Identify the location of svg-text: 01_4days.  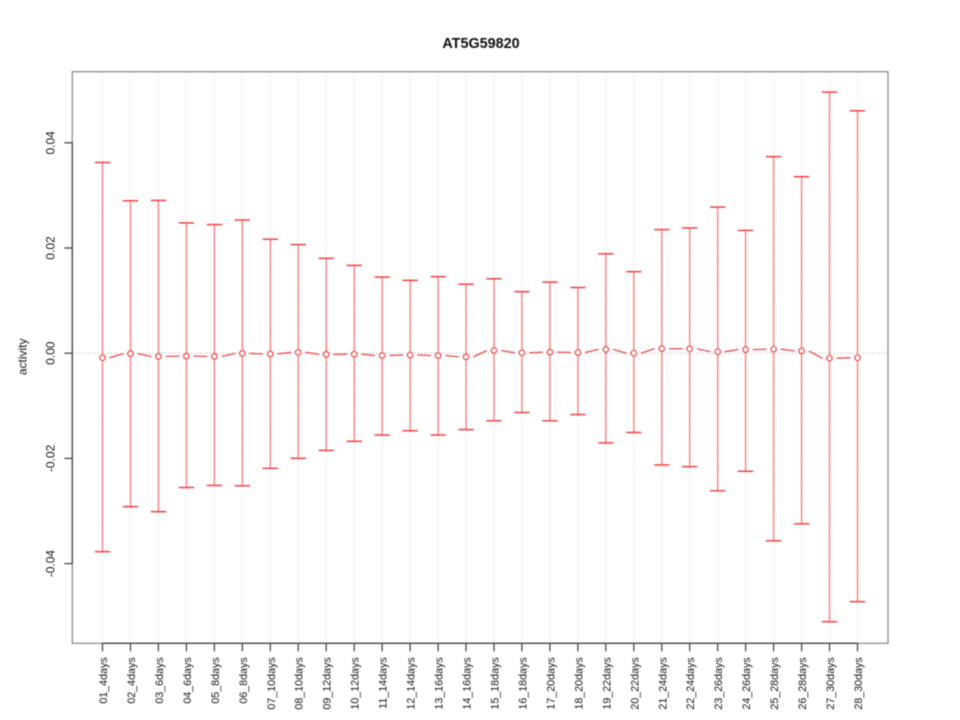
(104, 680).